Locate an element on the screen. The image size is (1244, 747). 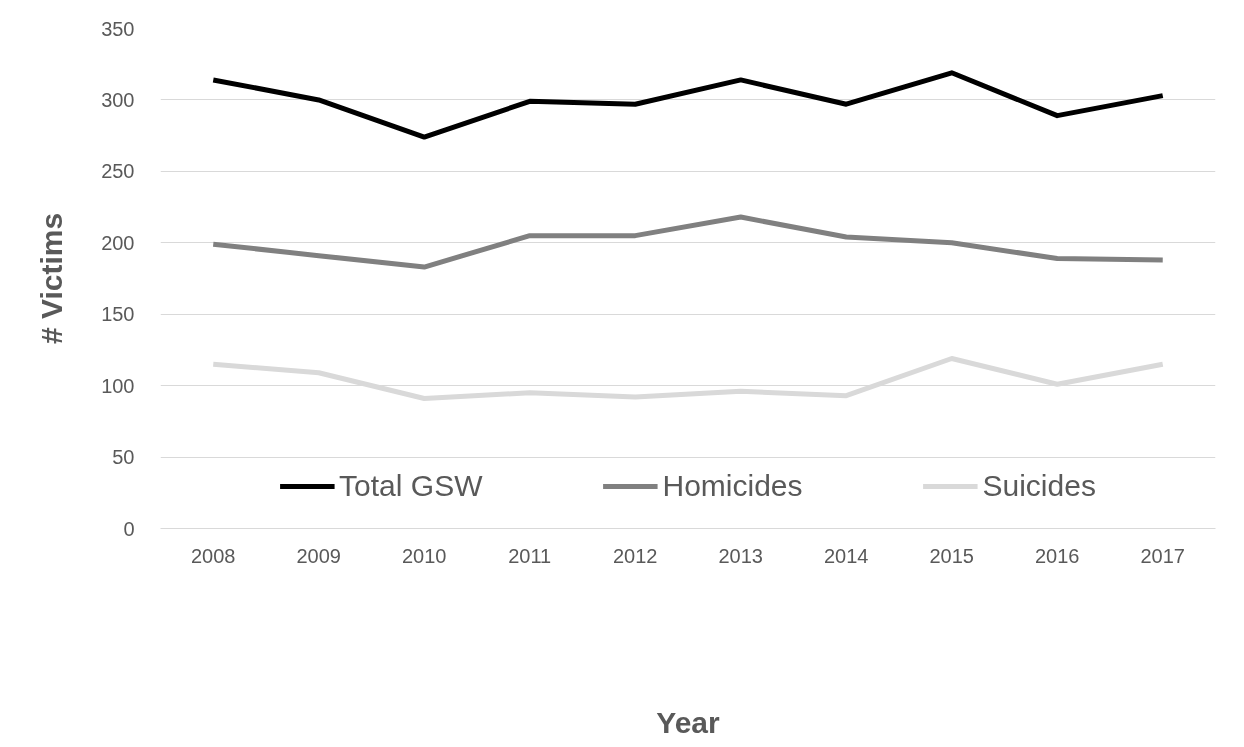
x-tick-label: 2011 is located at coordinates (530, 555).